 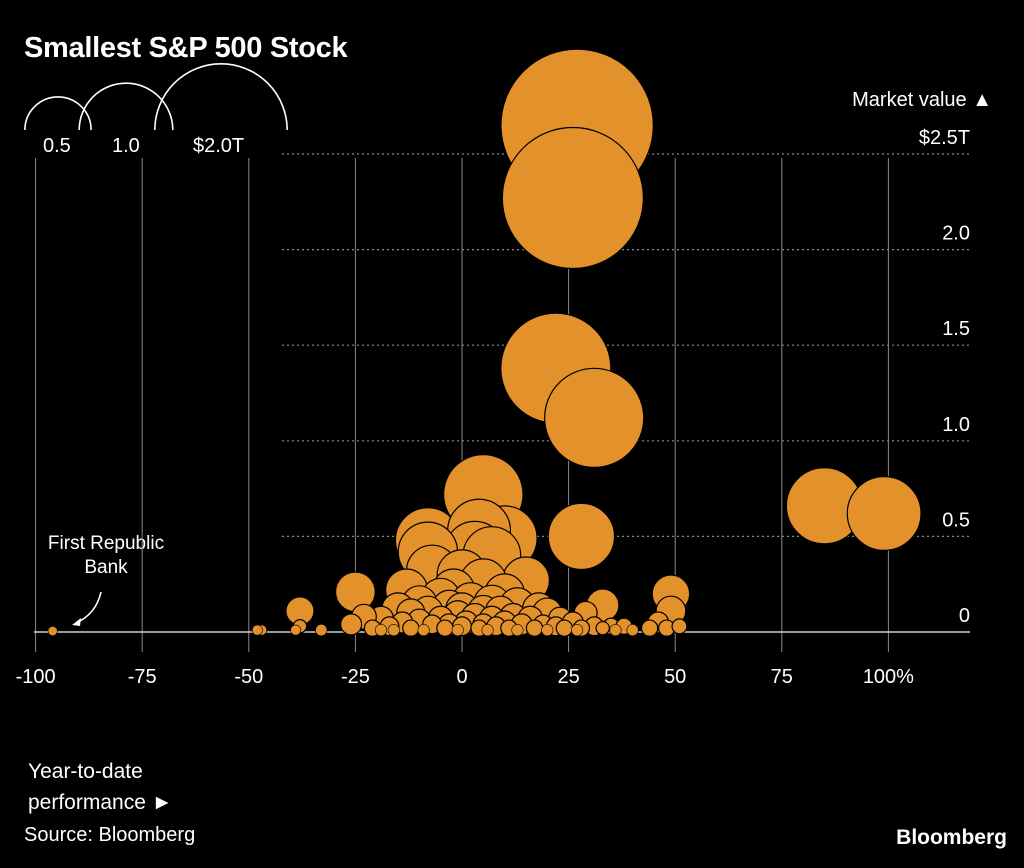 What do you see at coordinates (106, 556) in the screenshot?
I see `first-republic-annotation: First Republic Bank` at bounding box center [106, 556].